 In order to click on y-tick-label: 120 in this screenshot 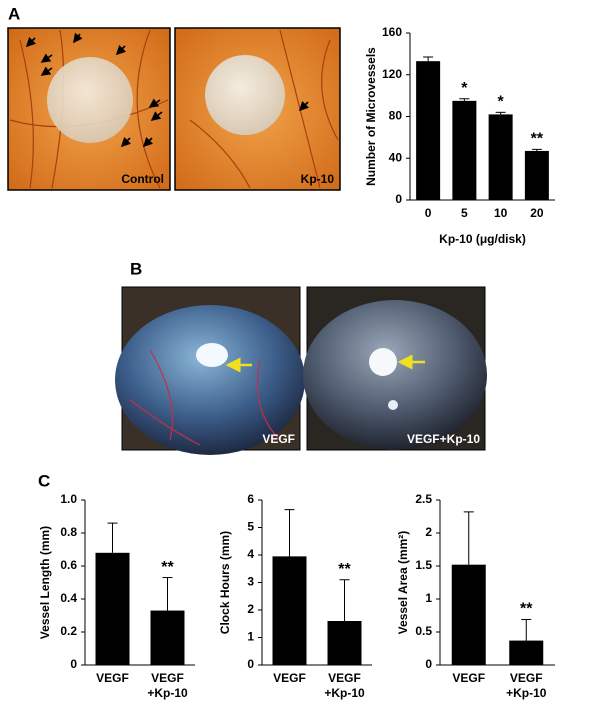, I will do `click(392, 74)`.